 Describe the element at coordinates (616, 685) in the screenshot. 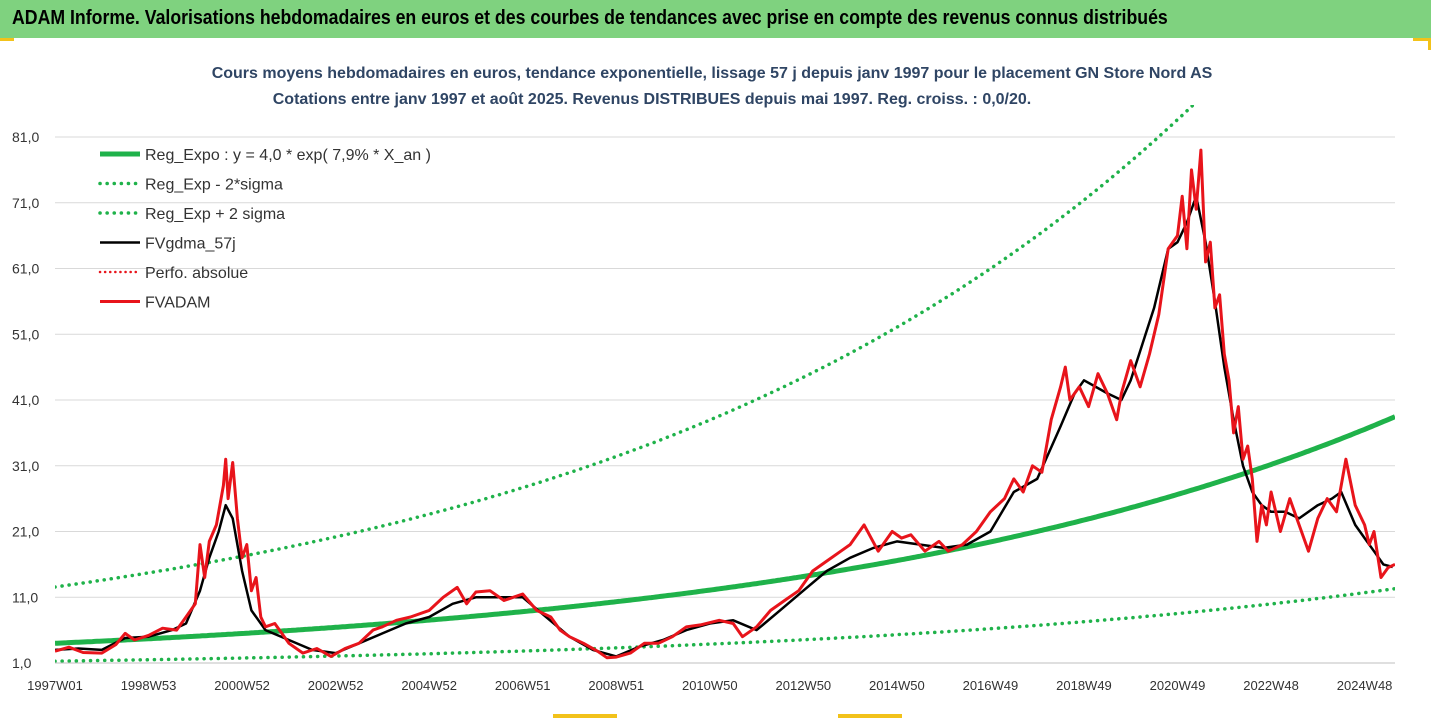

I see `x-tick-label: 2008W51` at that location.